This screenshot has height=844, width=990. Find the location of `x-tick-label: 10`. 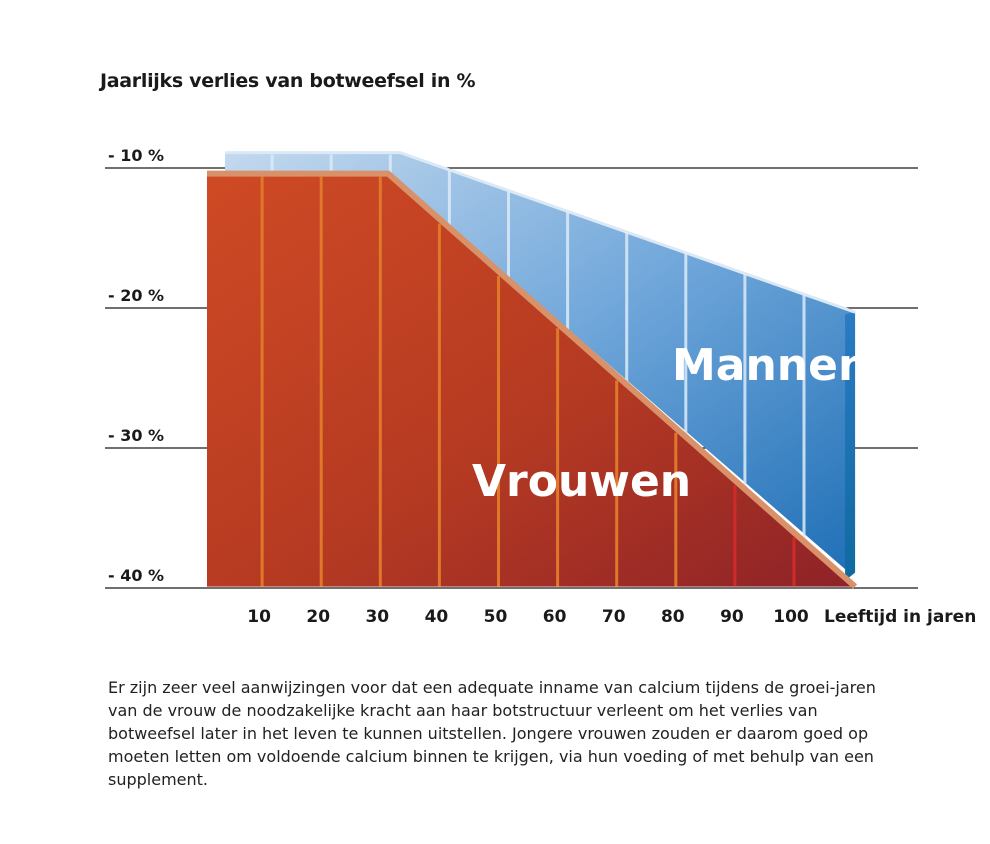

x-tick-label: 10 is located at coordinates (259, 617).